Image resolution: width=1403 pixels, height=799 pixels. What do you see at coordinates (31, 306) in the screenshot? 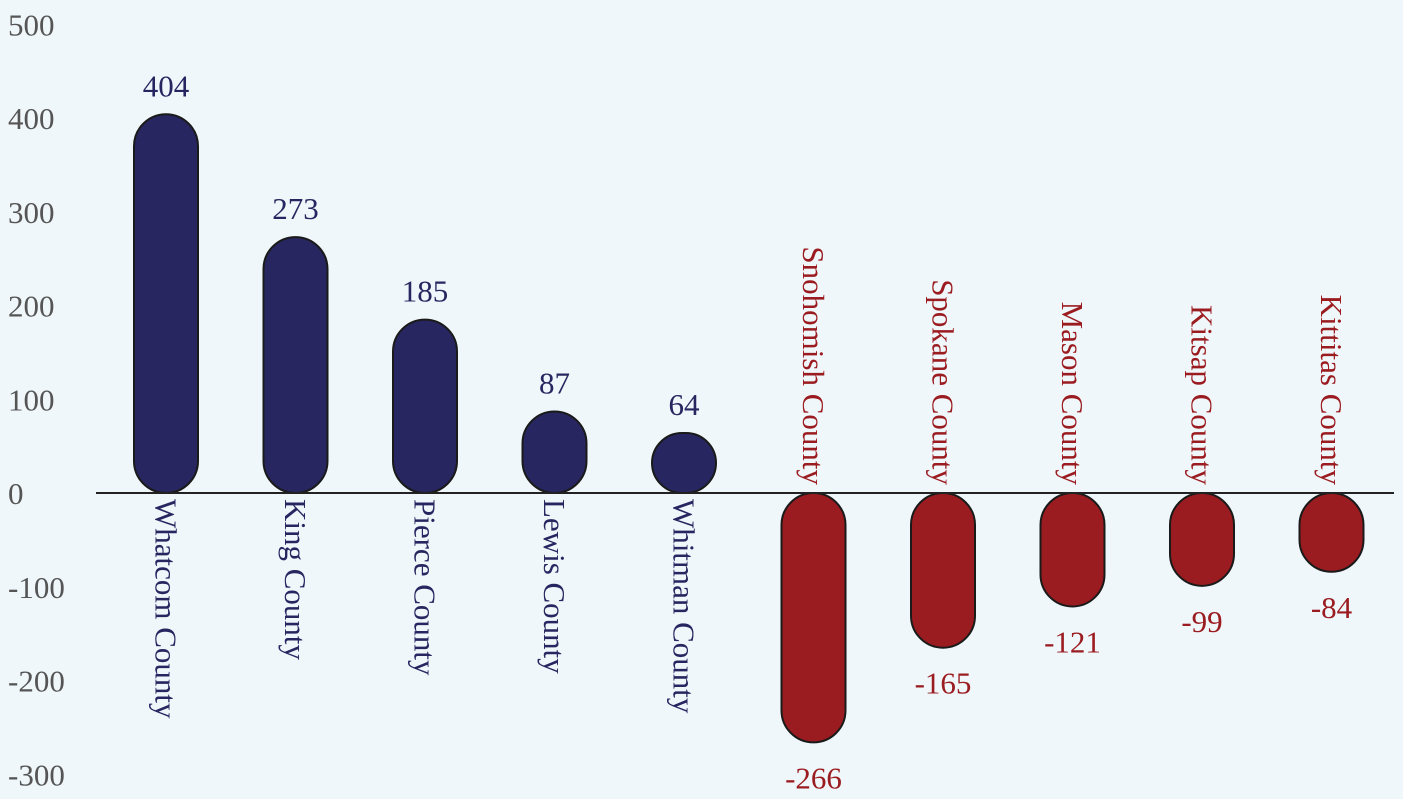
I see `y-tick-label: 200` at bounding box center [31, 306].